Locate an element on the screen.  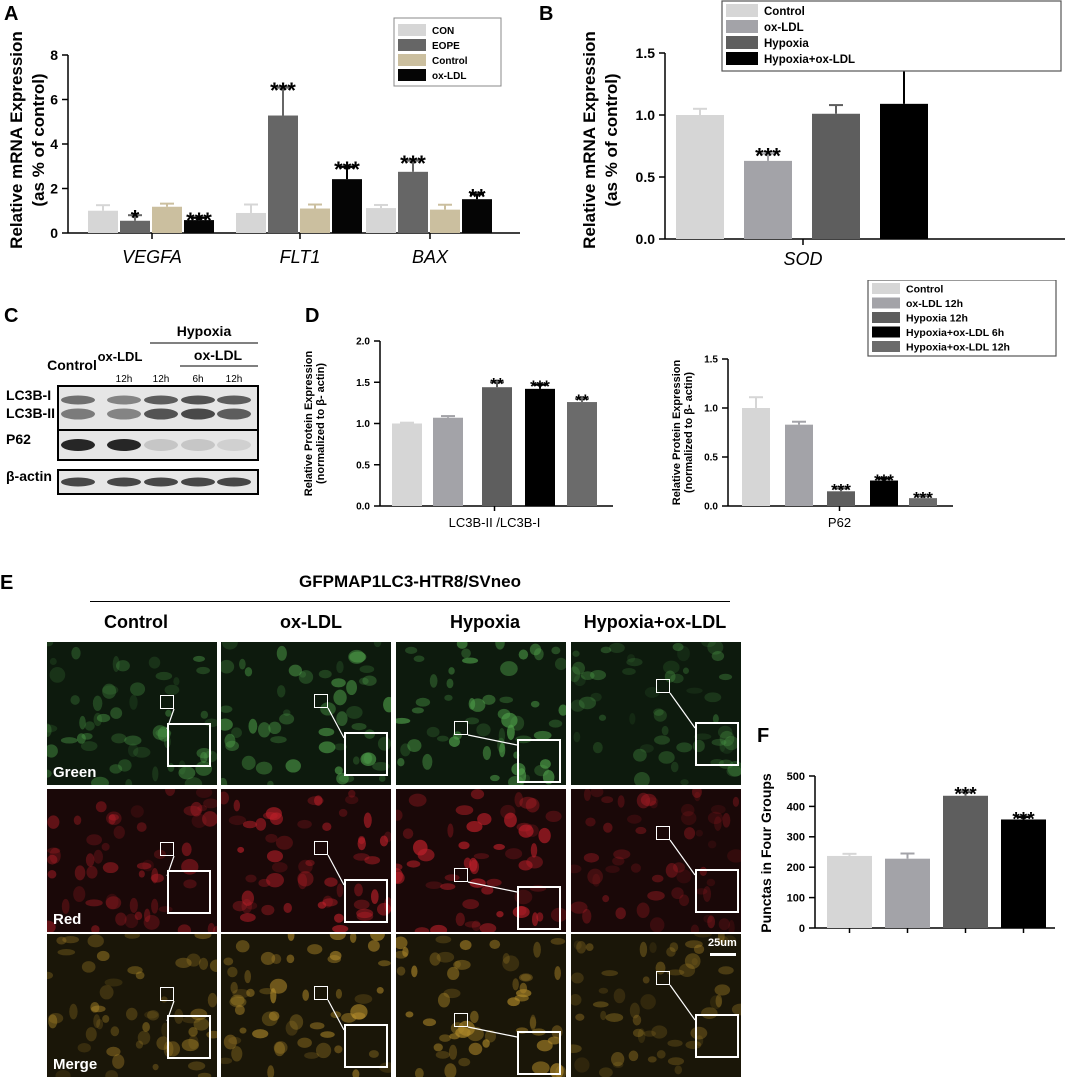
panel-f-ytick-label: 100 is located at coordinates (796, 898).